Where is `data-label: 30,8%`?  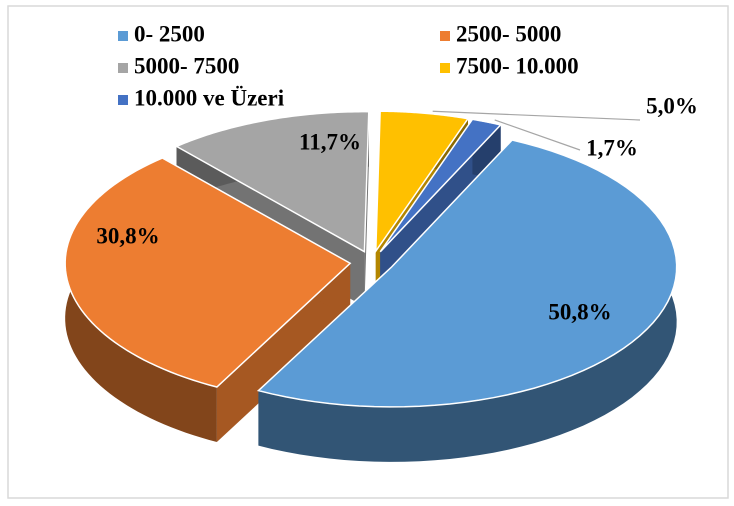
data-label: 30,8% is located at coordinates (127, 235).